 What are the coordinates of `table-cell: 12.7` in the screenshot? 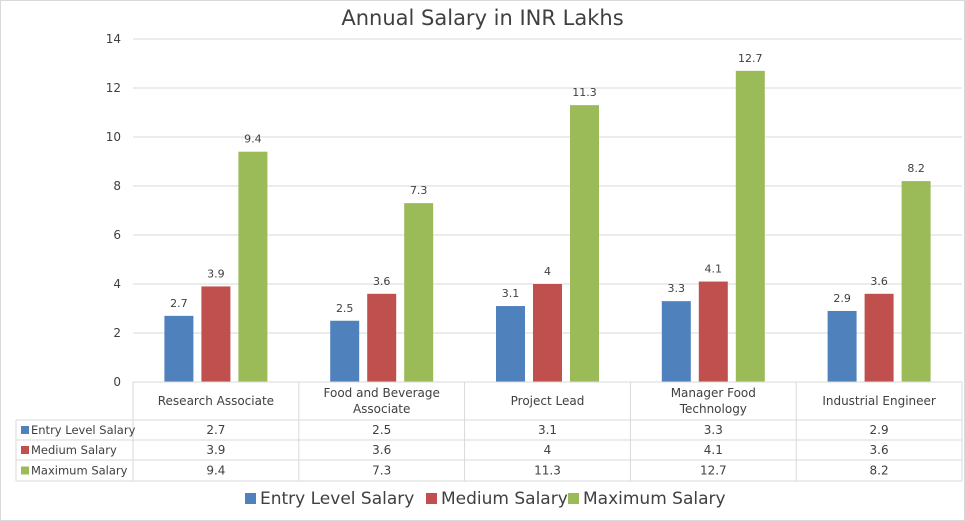 It's located at (713, 471).